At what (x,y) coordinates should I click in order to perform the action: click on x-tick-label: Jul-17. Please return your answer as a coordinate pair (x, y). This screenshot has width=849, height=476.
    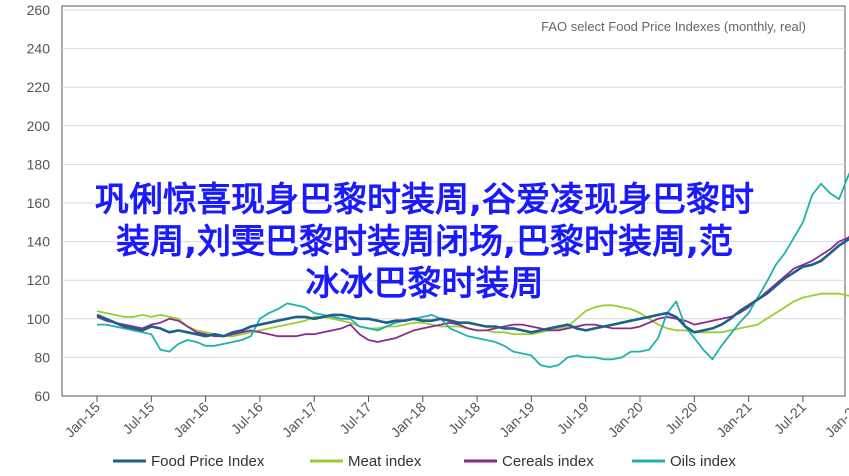
    Looking at the image, I should click on (355, 418).